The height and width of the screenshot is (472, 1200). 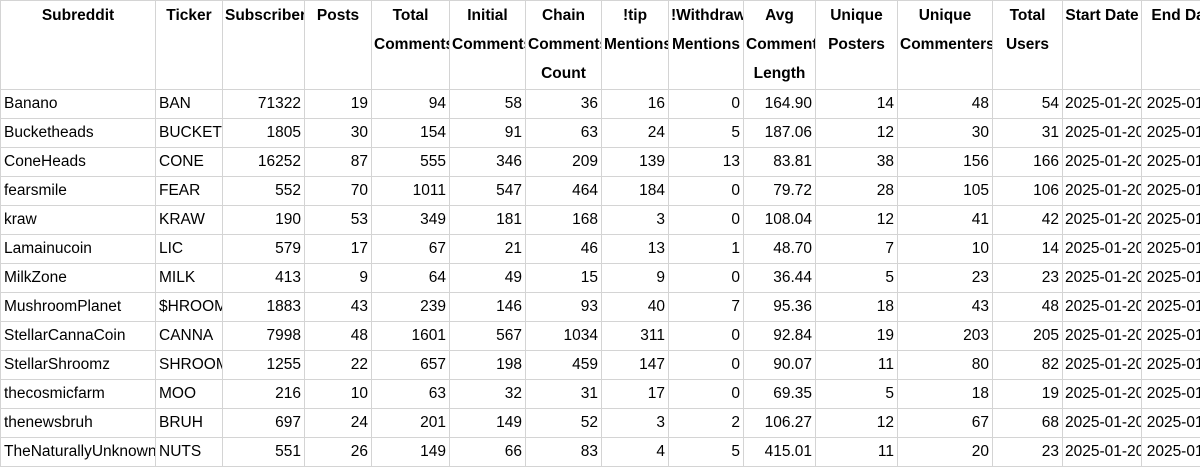 What do you see at coordinates (635, 133) in the screenshot?
I see `cell-tip-mentions: 24` at bounding box center [635, 133].